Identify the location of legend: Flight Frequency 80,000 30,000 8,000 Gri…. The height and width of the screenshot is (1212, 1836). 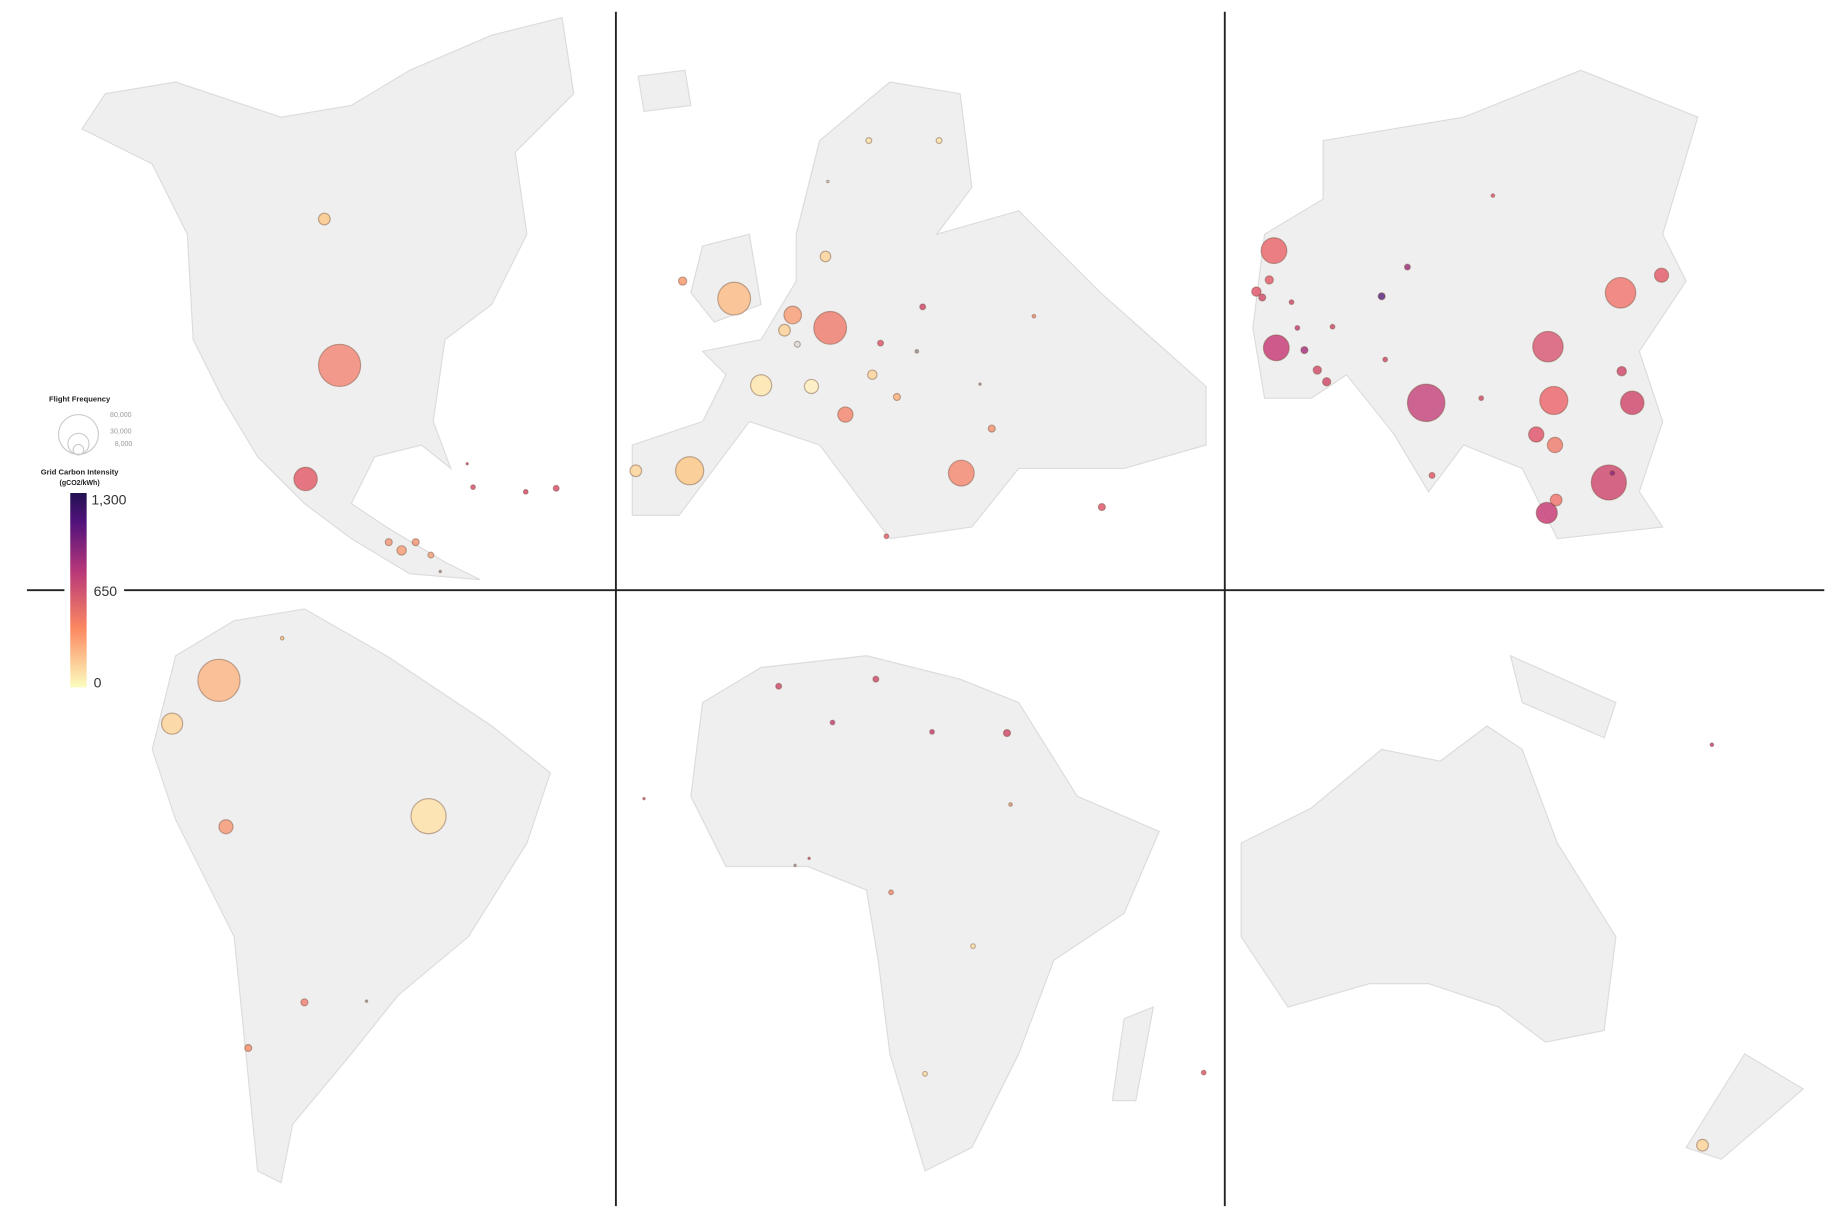
(87, 543).